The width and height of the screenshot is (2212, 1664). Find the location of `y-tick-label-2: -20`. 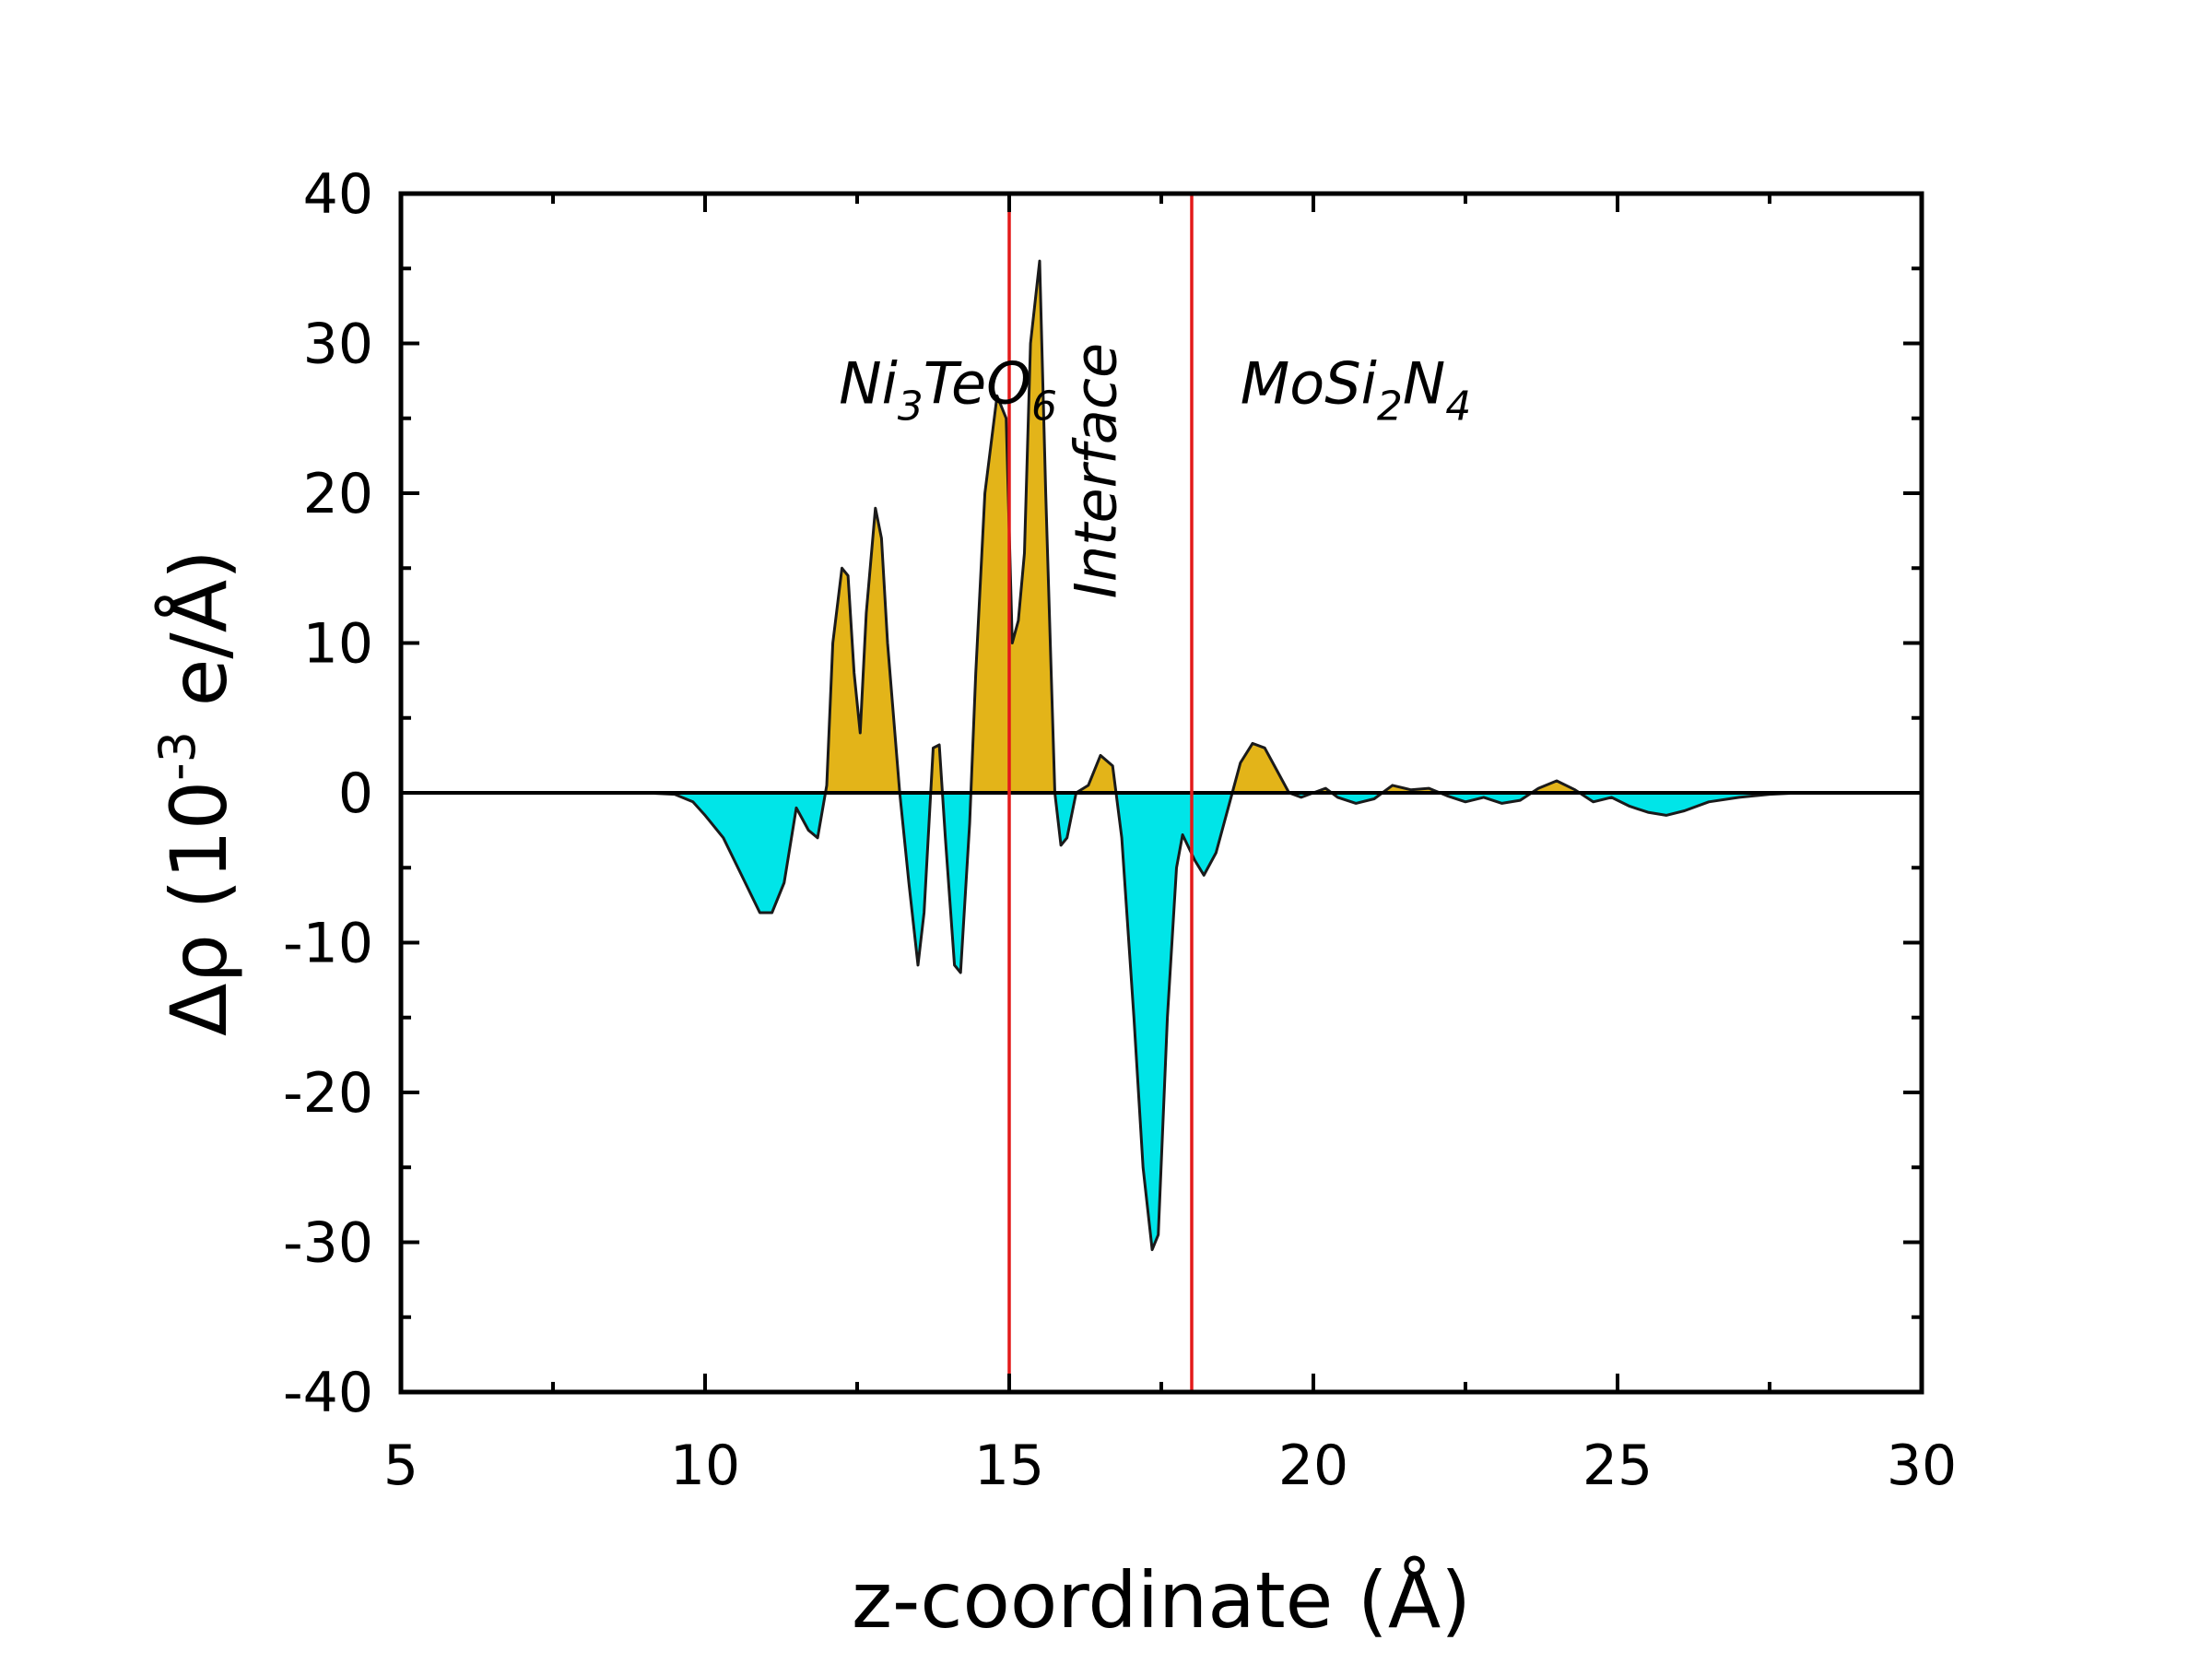

y-tick-label-2: -20 is located at coordinates (328, 1093).